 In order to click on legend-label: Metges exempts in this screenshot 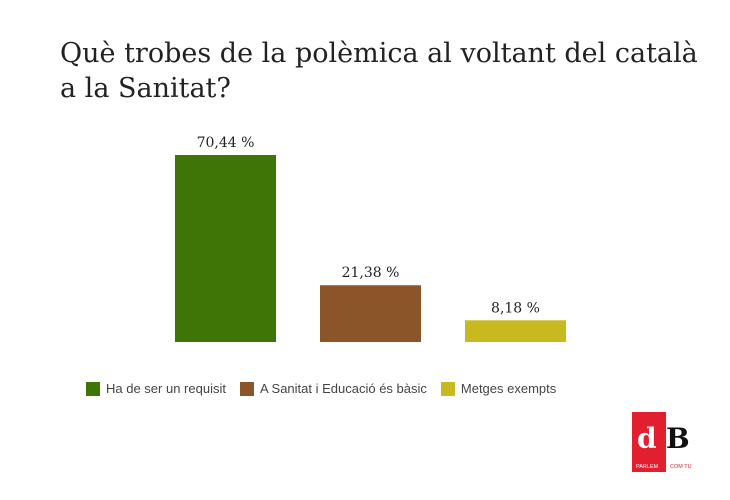, I will do `click(508, 388)`.